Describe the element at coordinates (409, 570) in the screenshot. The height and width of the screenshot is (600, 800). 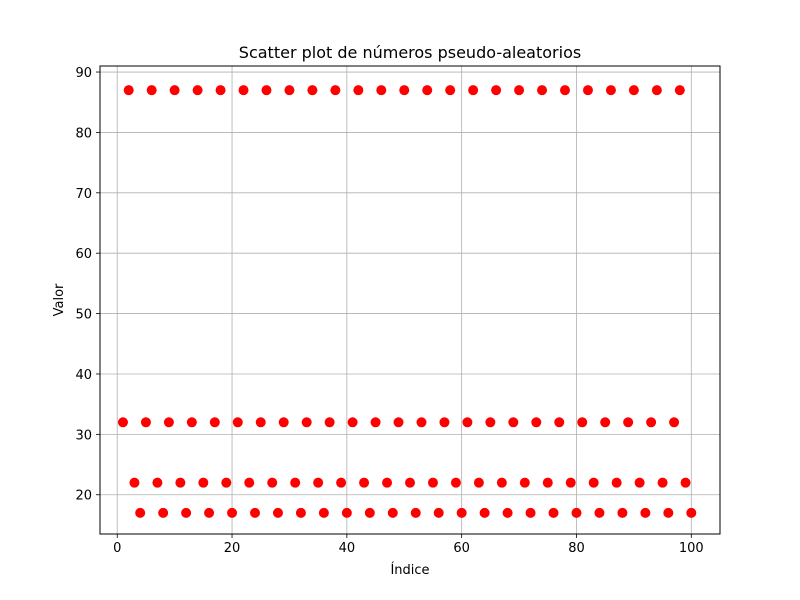
I see `x-axis-title: Índice` at that location.